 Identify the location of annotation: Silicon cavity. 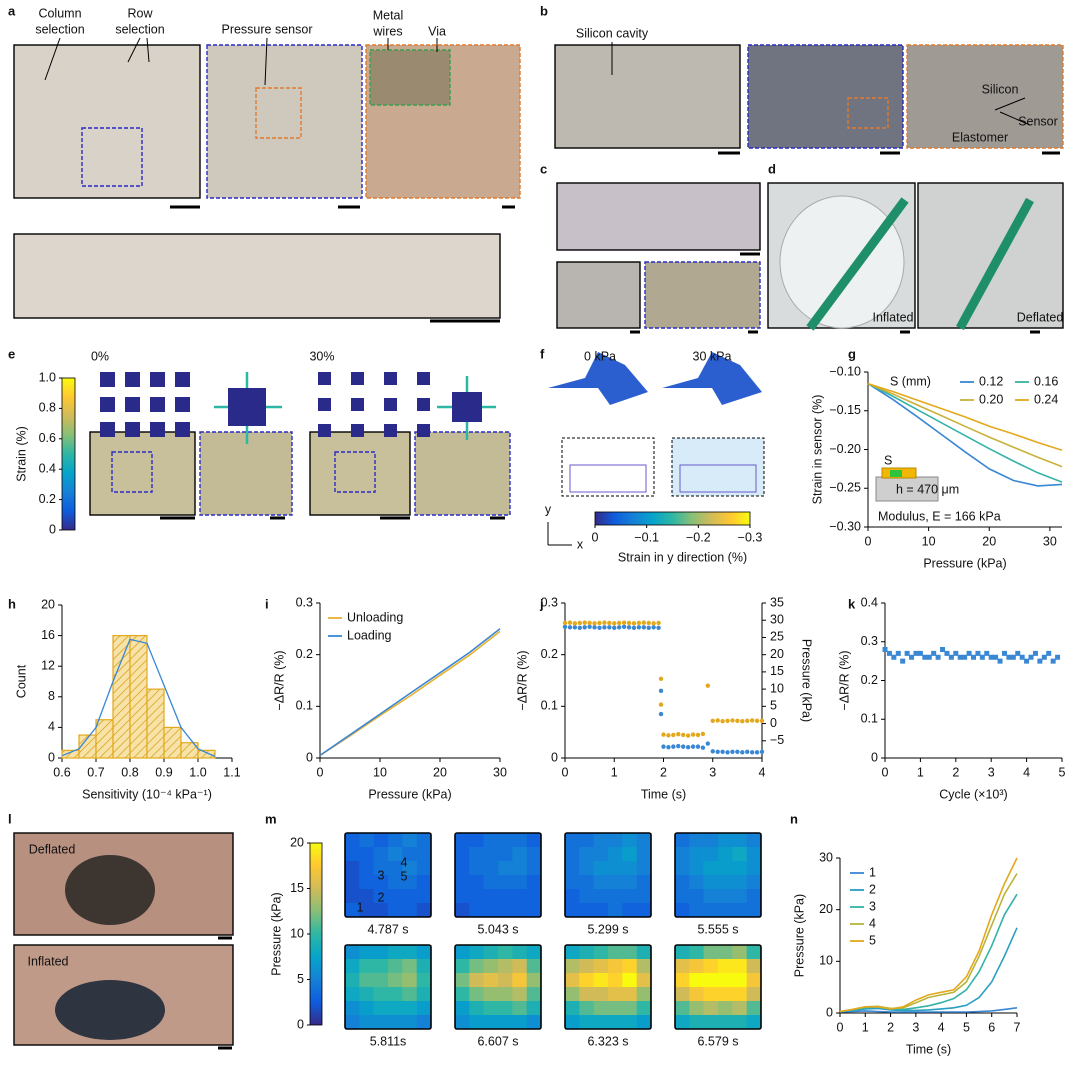
(612, 33).